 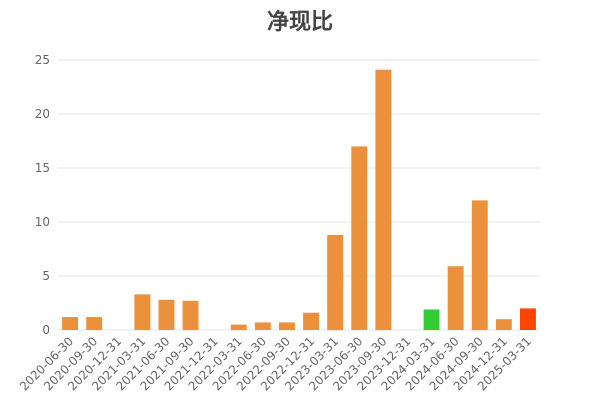 I want to click on y-tick-label: 5, so click(x=46, y=276).